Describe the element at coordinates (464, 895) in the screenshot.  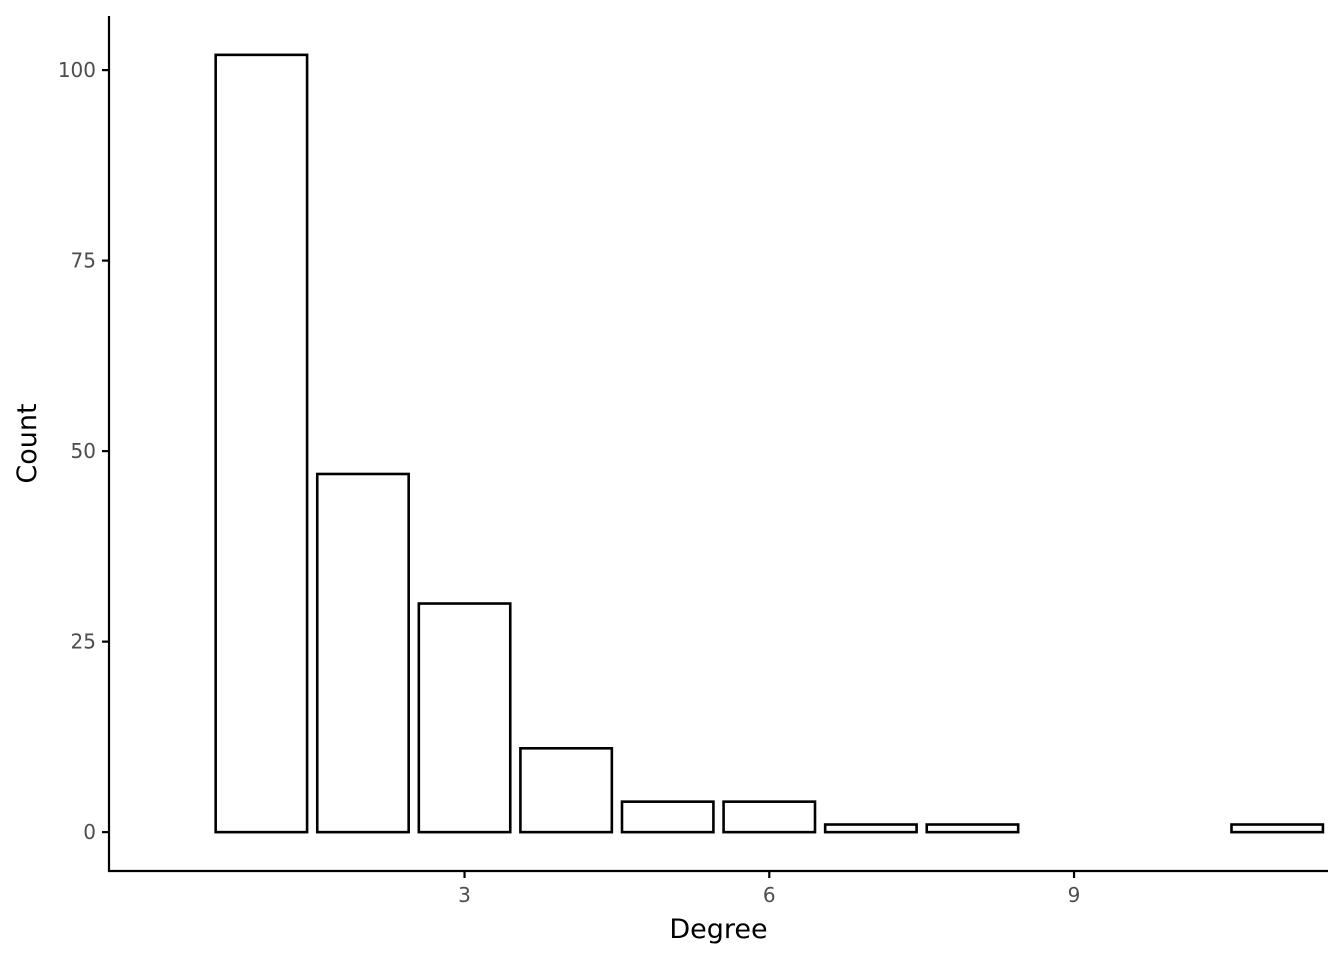
I see `x-tick-label-3: 3` at that location.